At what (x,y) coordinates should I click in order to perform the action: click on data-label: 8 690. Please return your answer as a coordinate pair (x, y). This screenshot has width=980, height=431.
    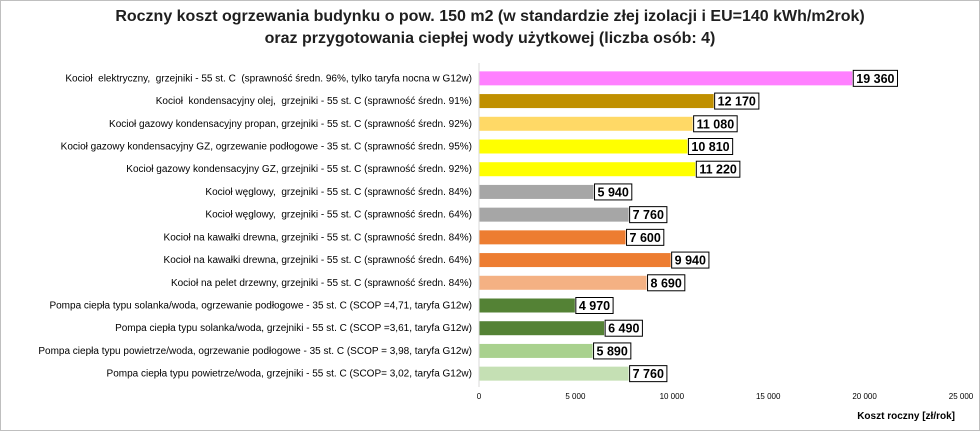
    Looking at the image, I should click on (666, 283).